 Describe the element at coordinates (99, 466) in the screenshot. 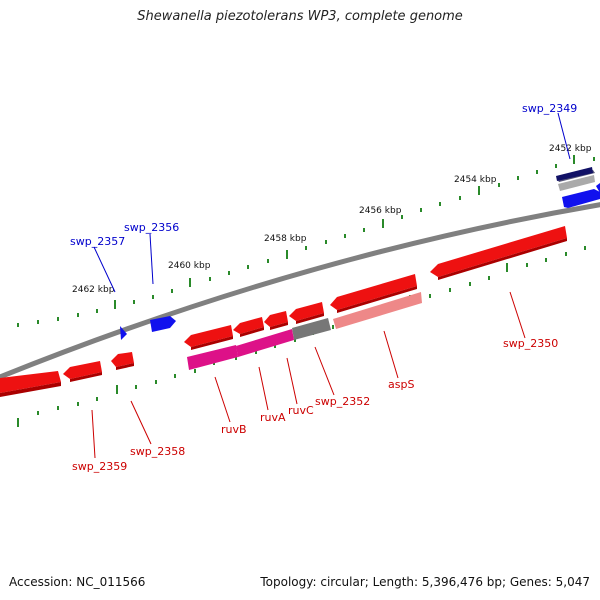

I see `label-swp-2359: swp_2359` at that location.